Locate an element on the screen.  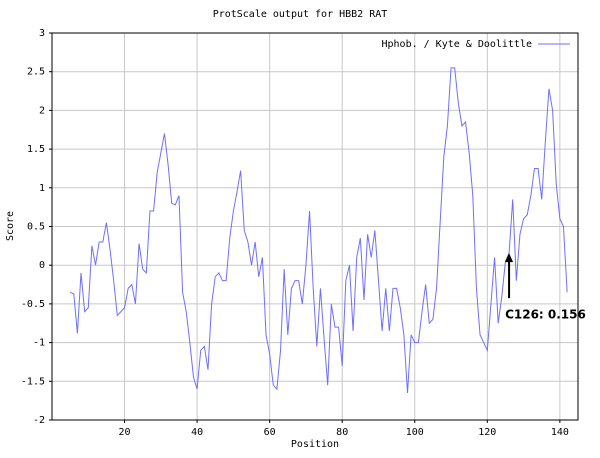
annotation-label: C126: 0.156 is located at coordinates (545, 315).